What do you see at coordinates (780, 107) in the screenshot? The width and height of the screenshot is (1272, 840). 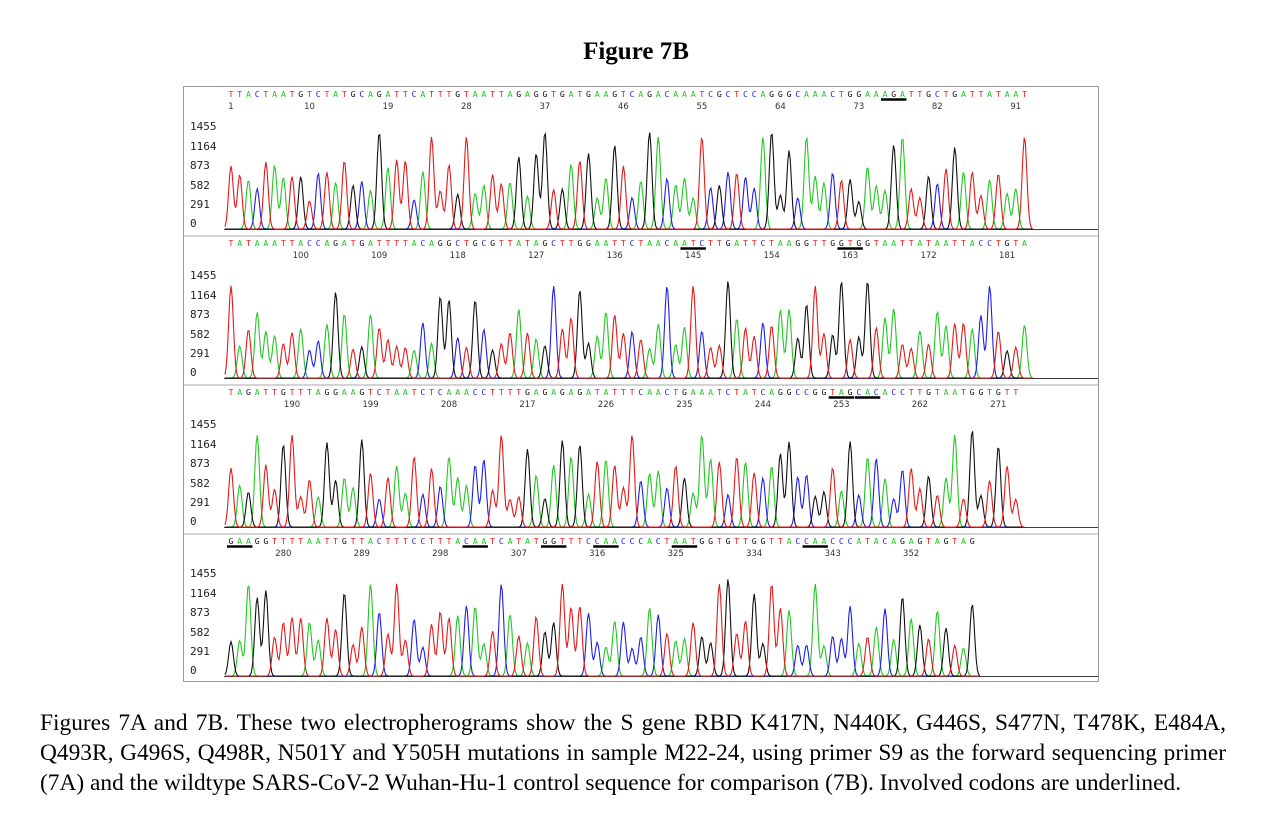 I see `position-label: 64` at bounding box center [780, 107].